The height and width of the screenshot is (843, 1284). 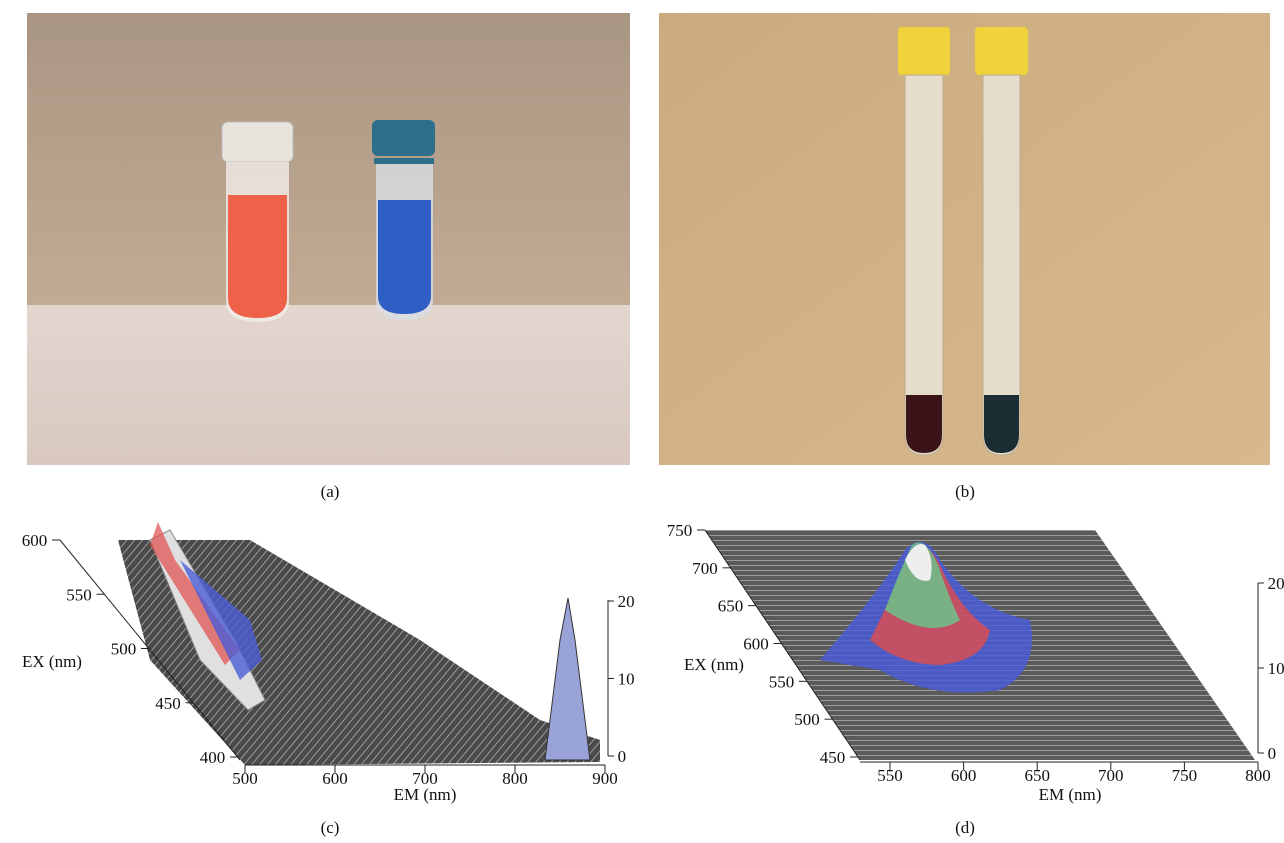 I want to click on tick-label: 900, so click(x=605, y=778).